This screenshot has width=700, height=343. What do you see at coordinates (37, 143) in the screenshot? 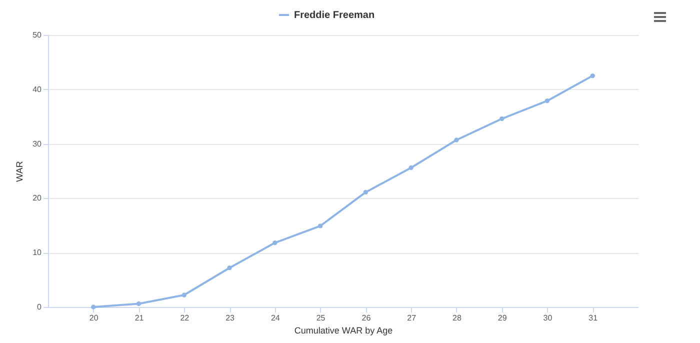
I see `y-tick-label: 30` at bounding box center [37, 143].